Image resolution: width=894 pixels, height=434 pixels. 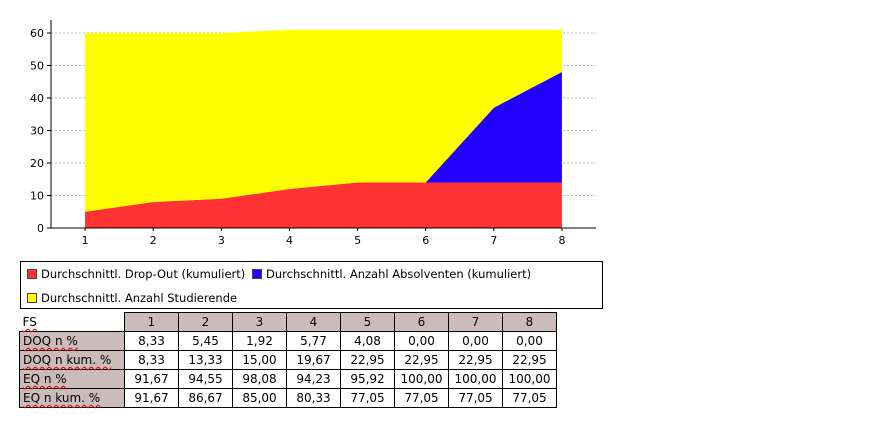 I want to click on y-tick-label: 20, so click(x=37, y=163).